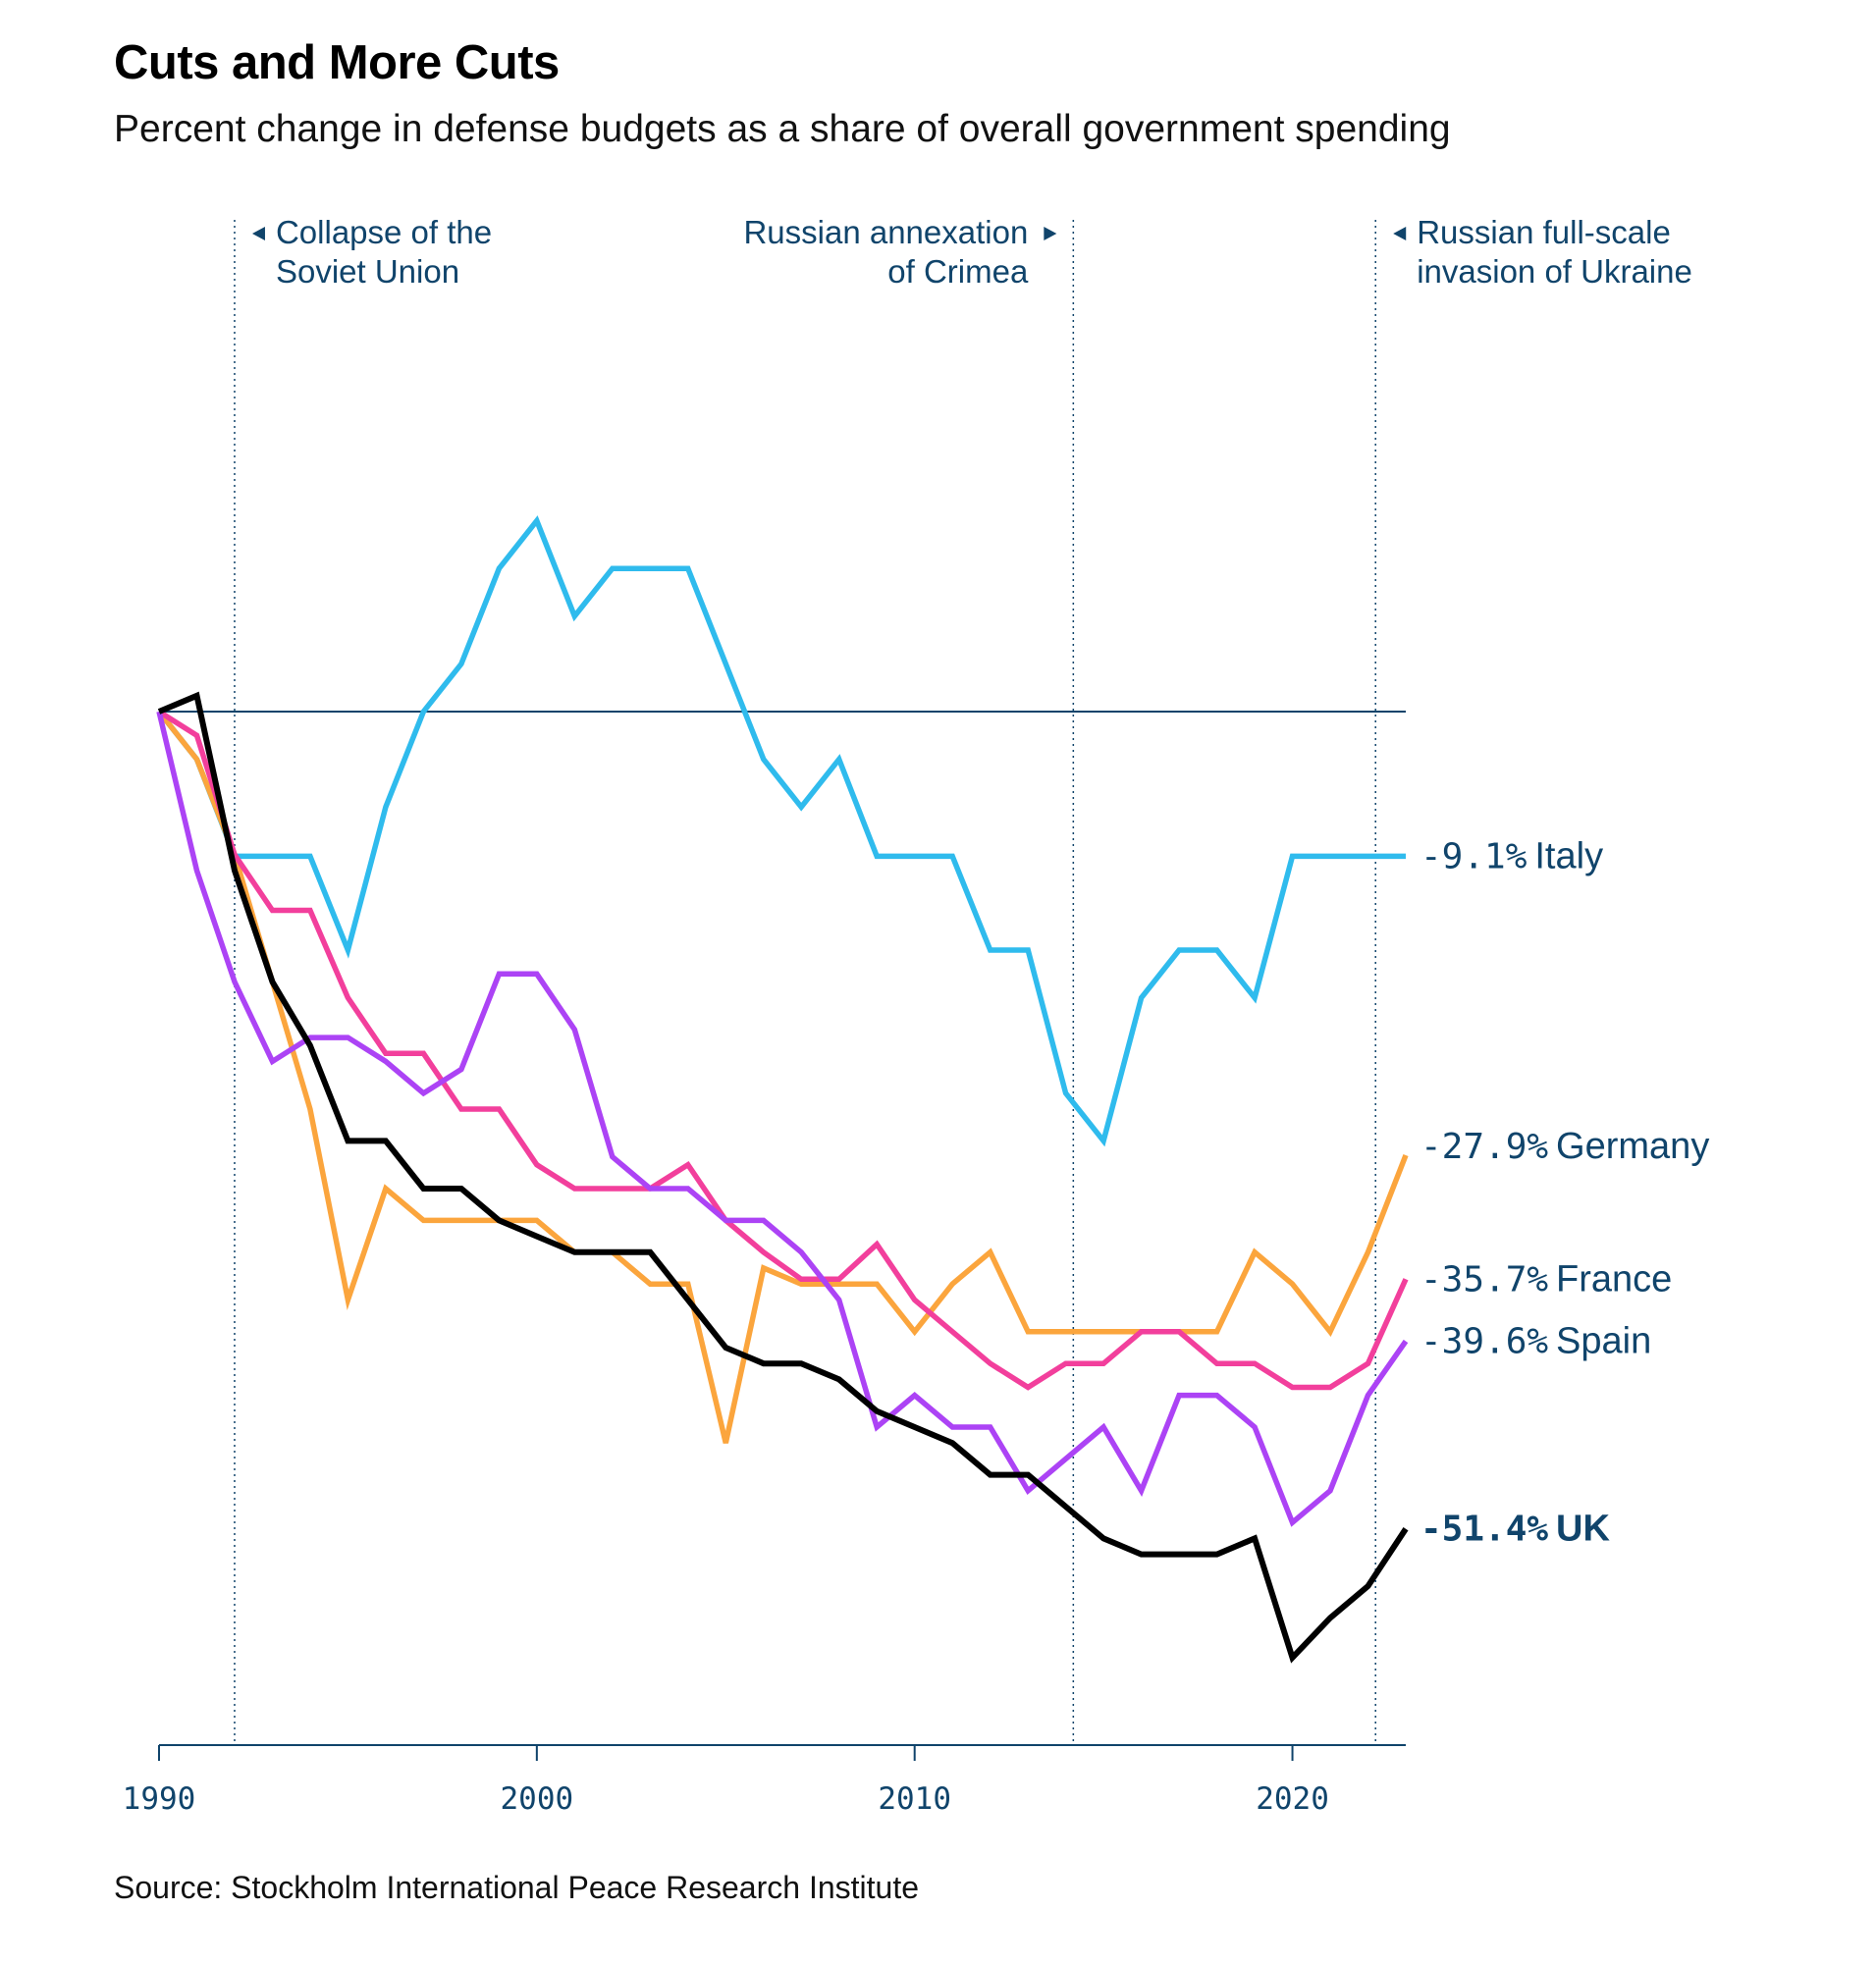 Image resolution: width=1876 pixels, height=1963 pixels. I want to click on end-value-france: -35.7%, so click(1484, 1280).